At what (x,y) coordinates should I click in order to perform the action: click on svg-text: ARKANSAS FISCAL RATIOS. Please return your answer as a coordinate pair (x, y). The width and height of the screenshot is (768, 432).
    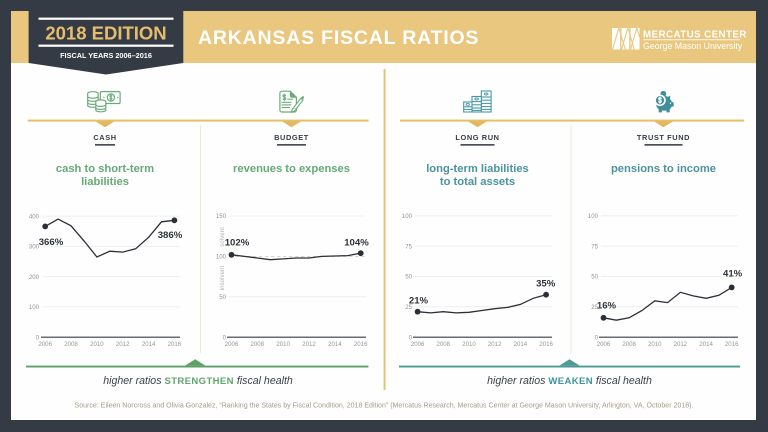
    Looking at the image, I should click on (338, 38).